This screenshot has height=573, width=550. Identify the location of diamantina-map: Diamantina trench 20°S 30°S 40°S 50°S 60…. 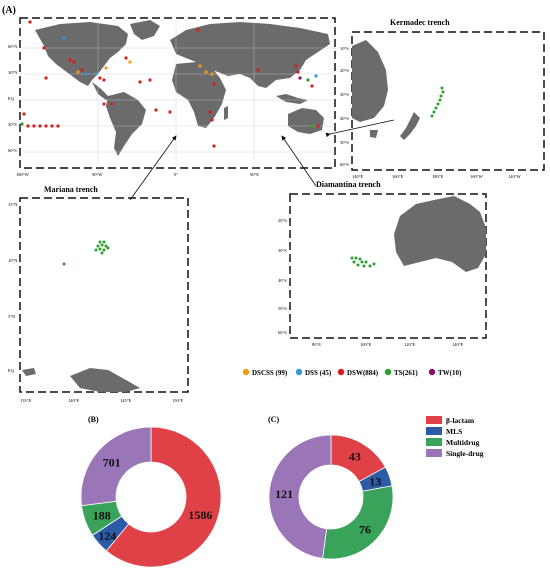
(382, 263).